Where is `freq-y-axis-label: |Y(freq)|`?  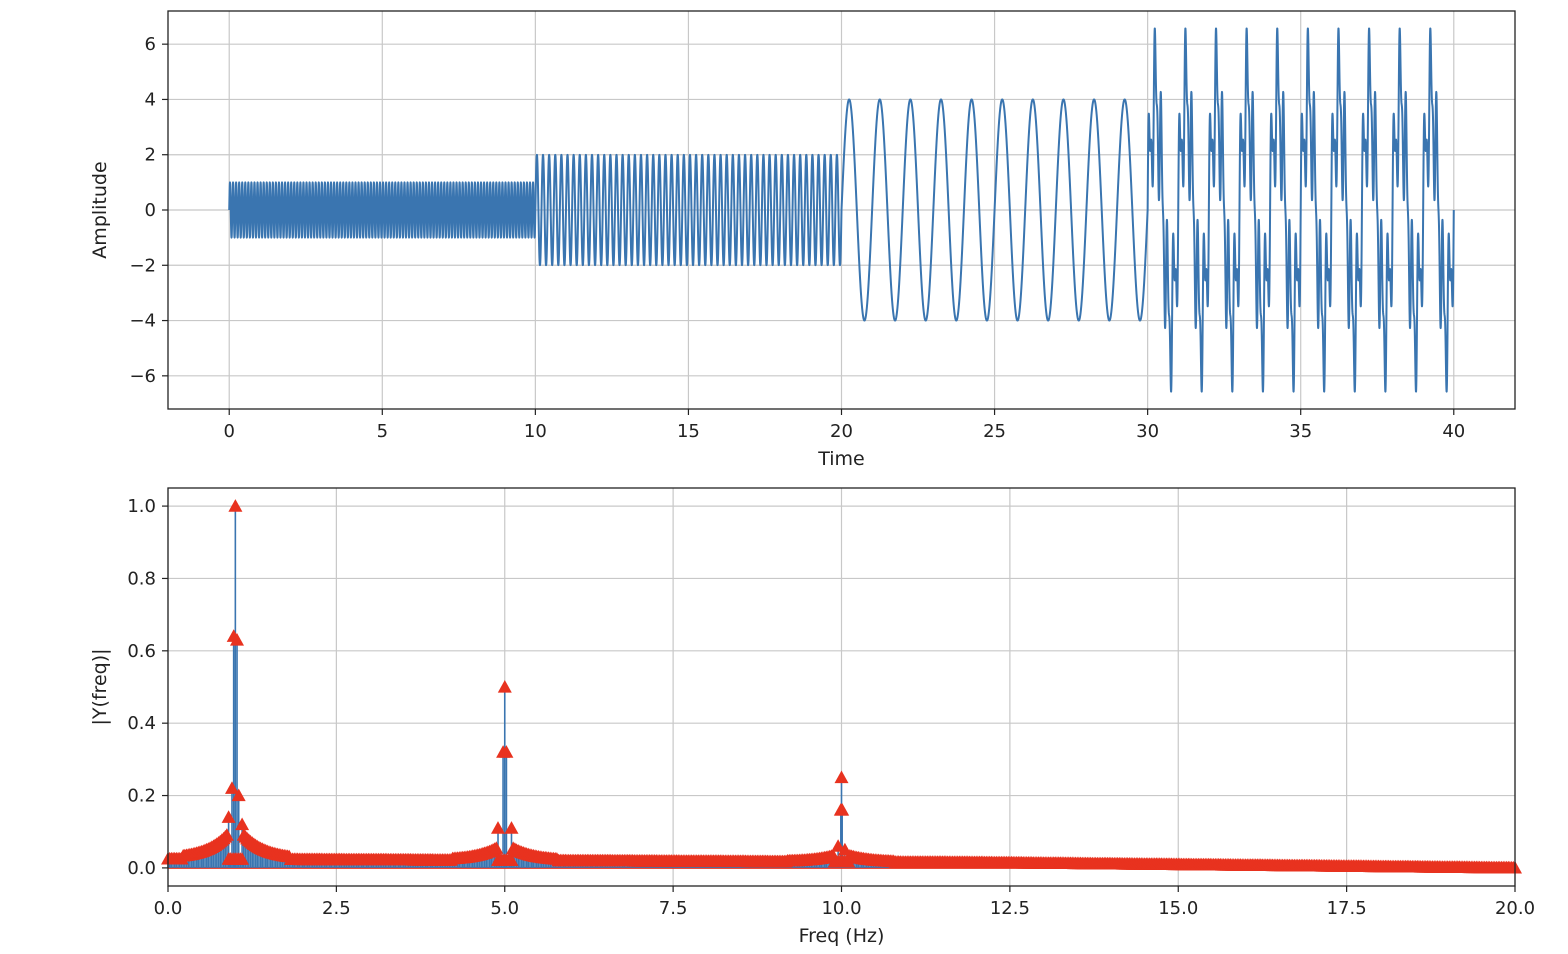 freq-y-axis-label: |Y(freq)| is located at coordinates (100, 686).